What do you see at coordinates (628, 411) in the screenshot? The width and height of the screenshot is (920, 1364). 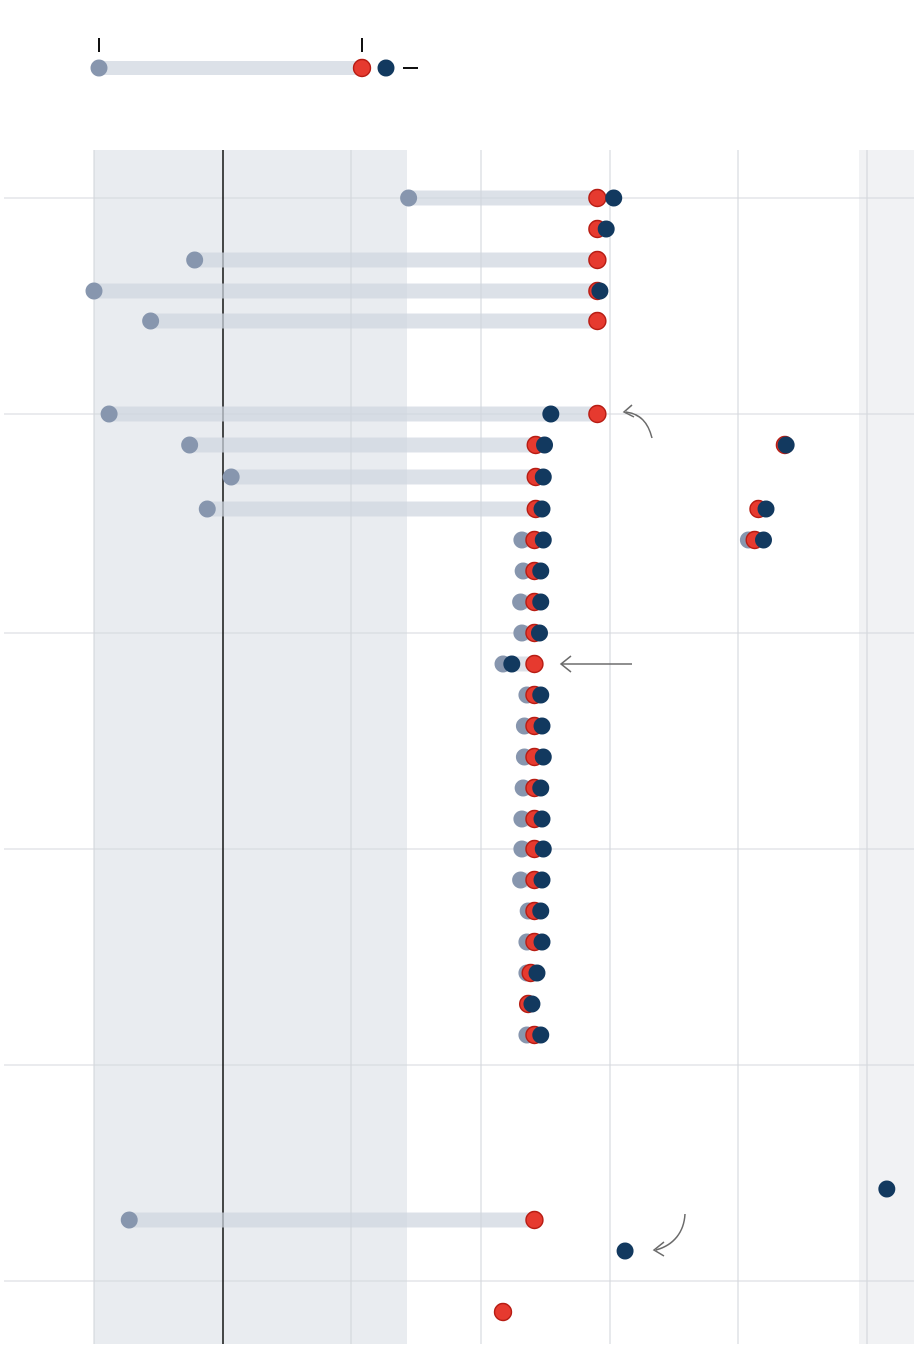 I see `annotation-arrowhead-top` at bounding box center [628, 411].